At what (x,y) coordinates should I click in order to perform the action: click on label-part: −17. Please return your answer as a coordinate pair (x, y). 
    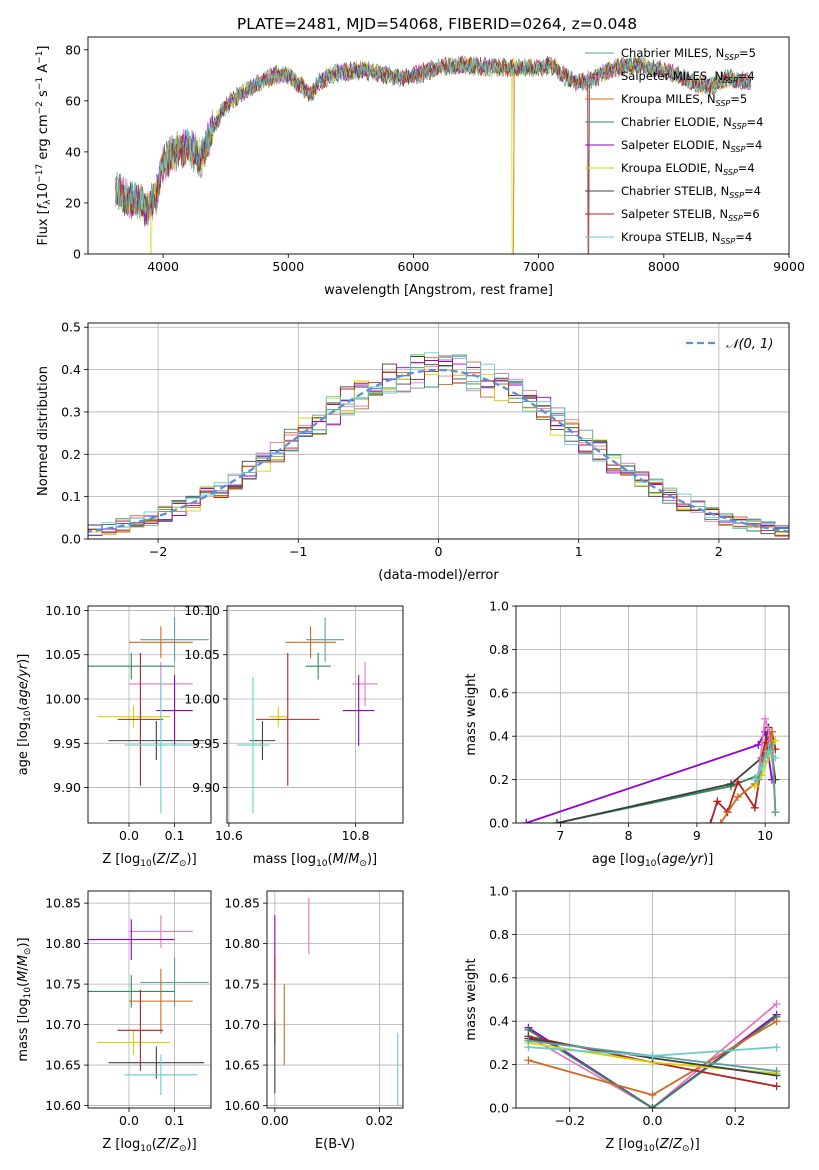
    Looking at the image, I should click on (40, 173).